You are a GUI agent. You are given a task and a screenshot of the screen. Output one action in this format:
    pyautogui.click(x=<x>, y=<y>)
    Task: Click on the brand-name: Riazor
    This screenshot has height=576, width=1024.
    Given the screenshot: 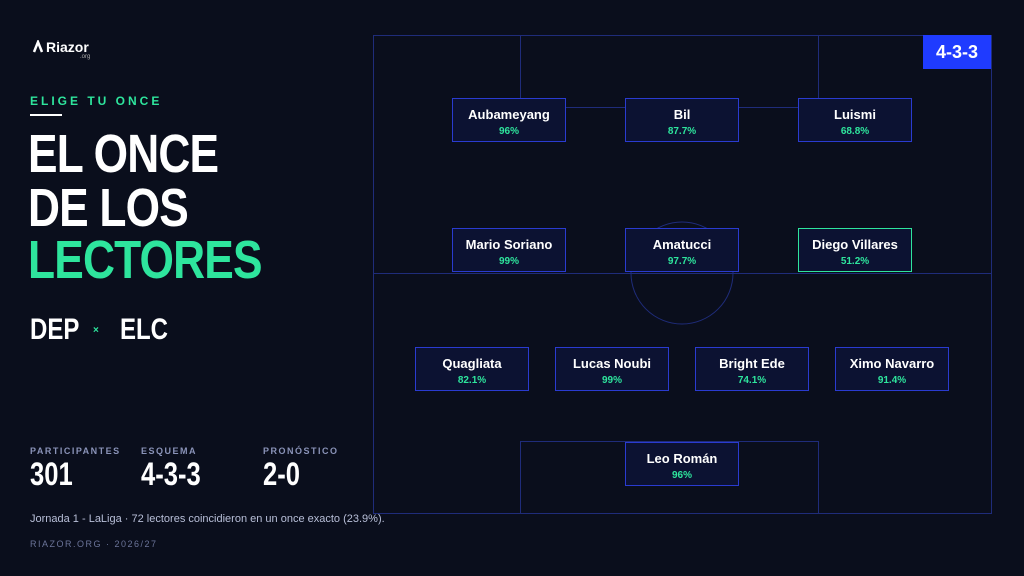 What is the action you would take?
    pyautogui.click(x=67, y=47)
    